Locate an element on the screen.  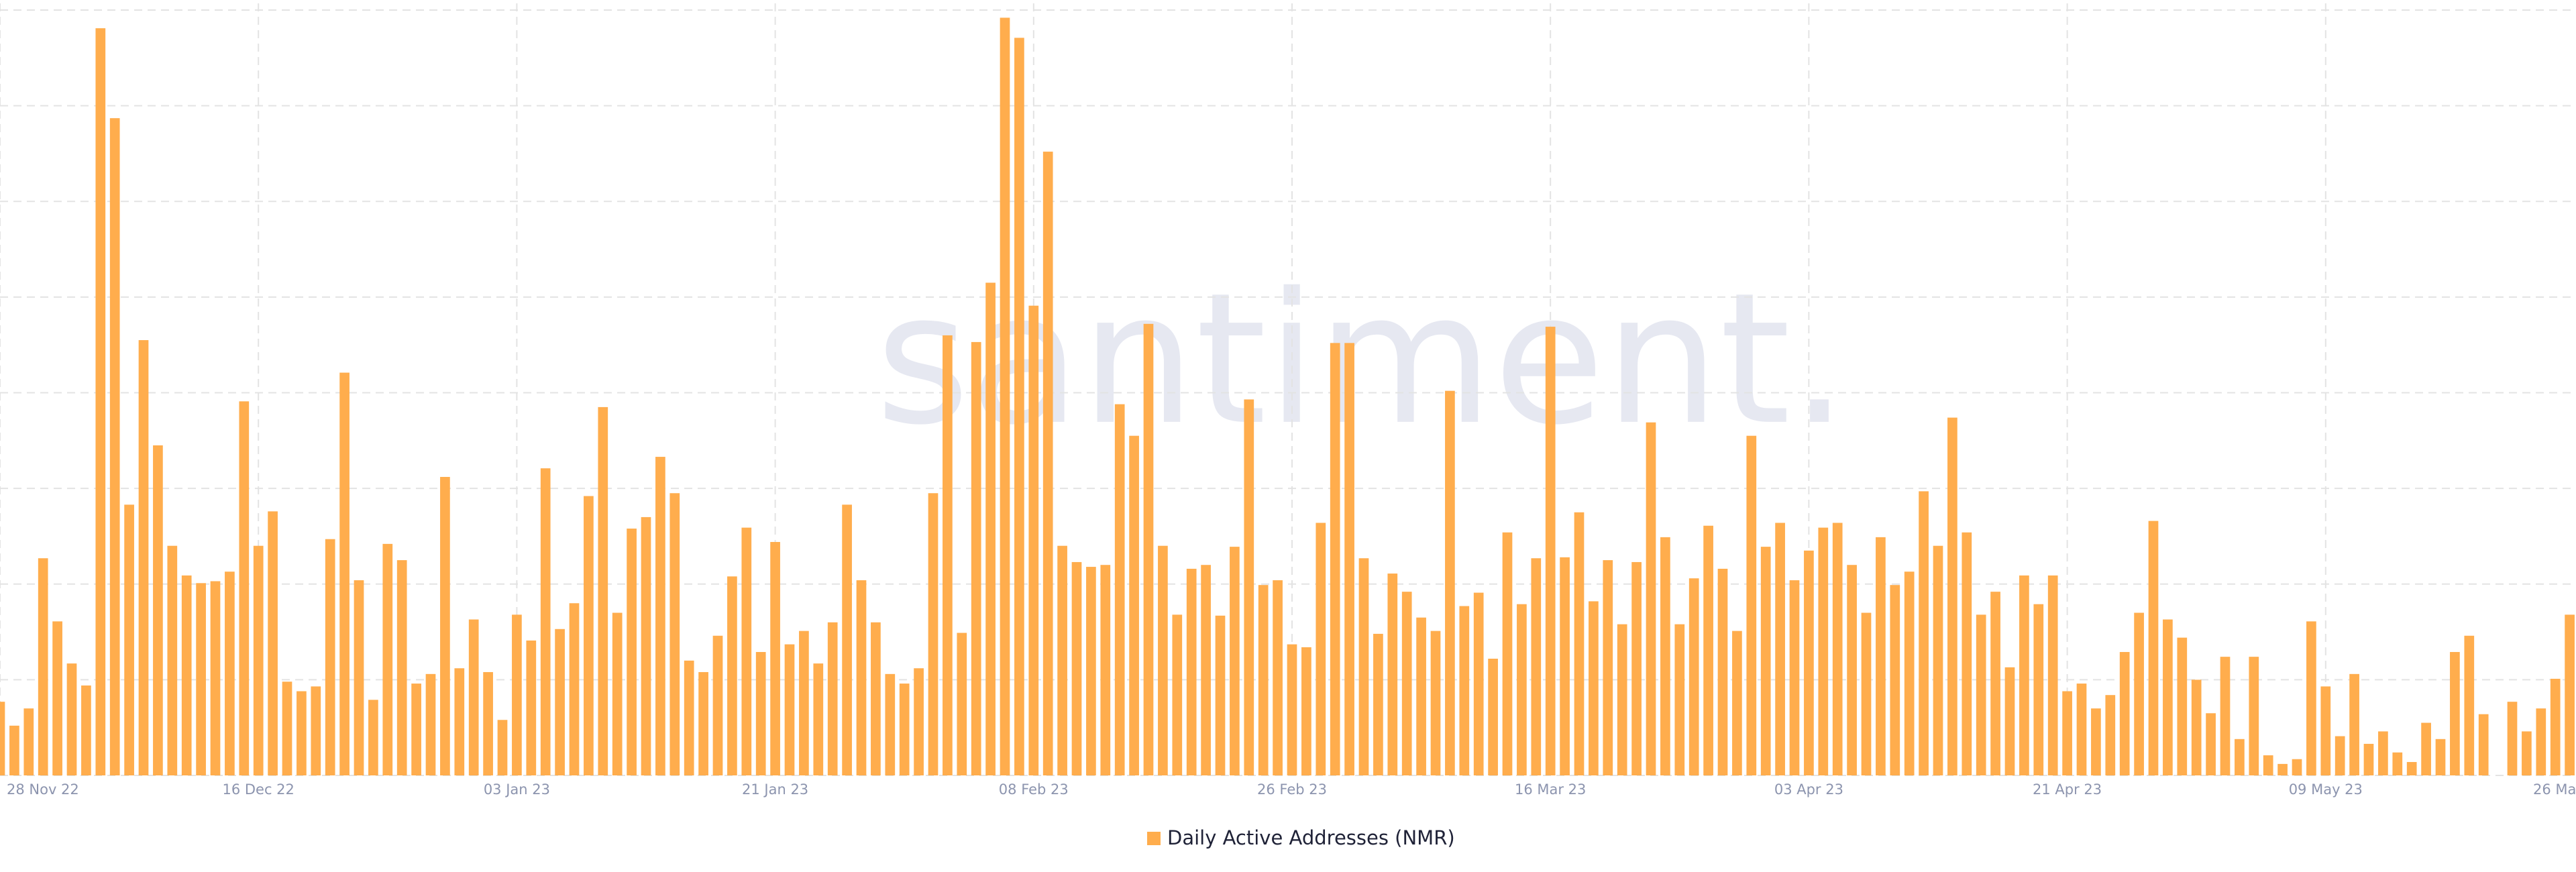
x-tick-label: 03 Apr 23 is located at coordinates (1808, 790).